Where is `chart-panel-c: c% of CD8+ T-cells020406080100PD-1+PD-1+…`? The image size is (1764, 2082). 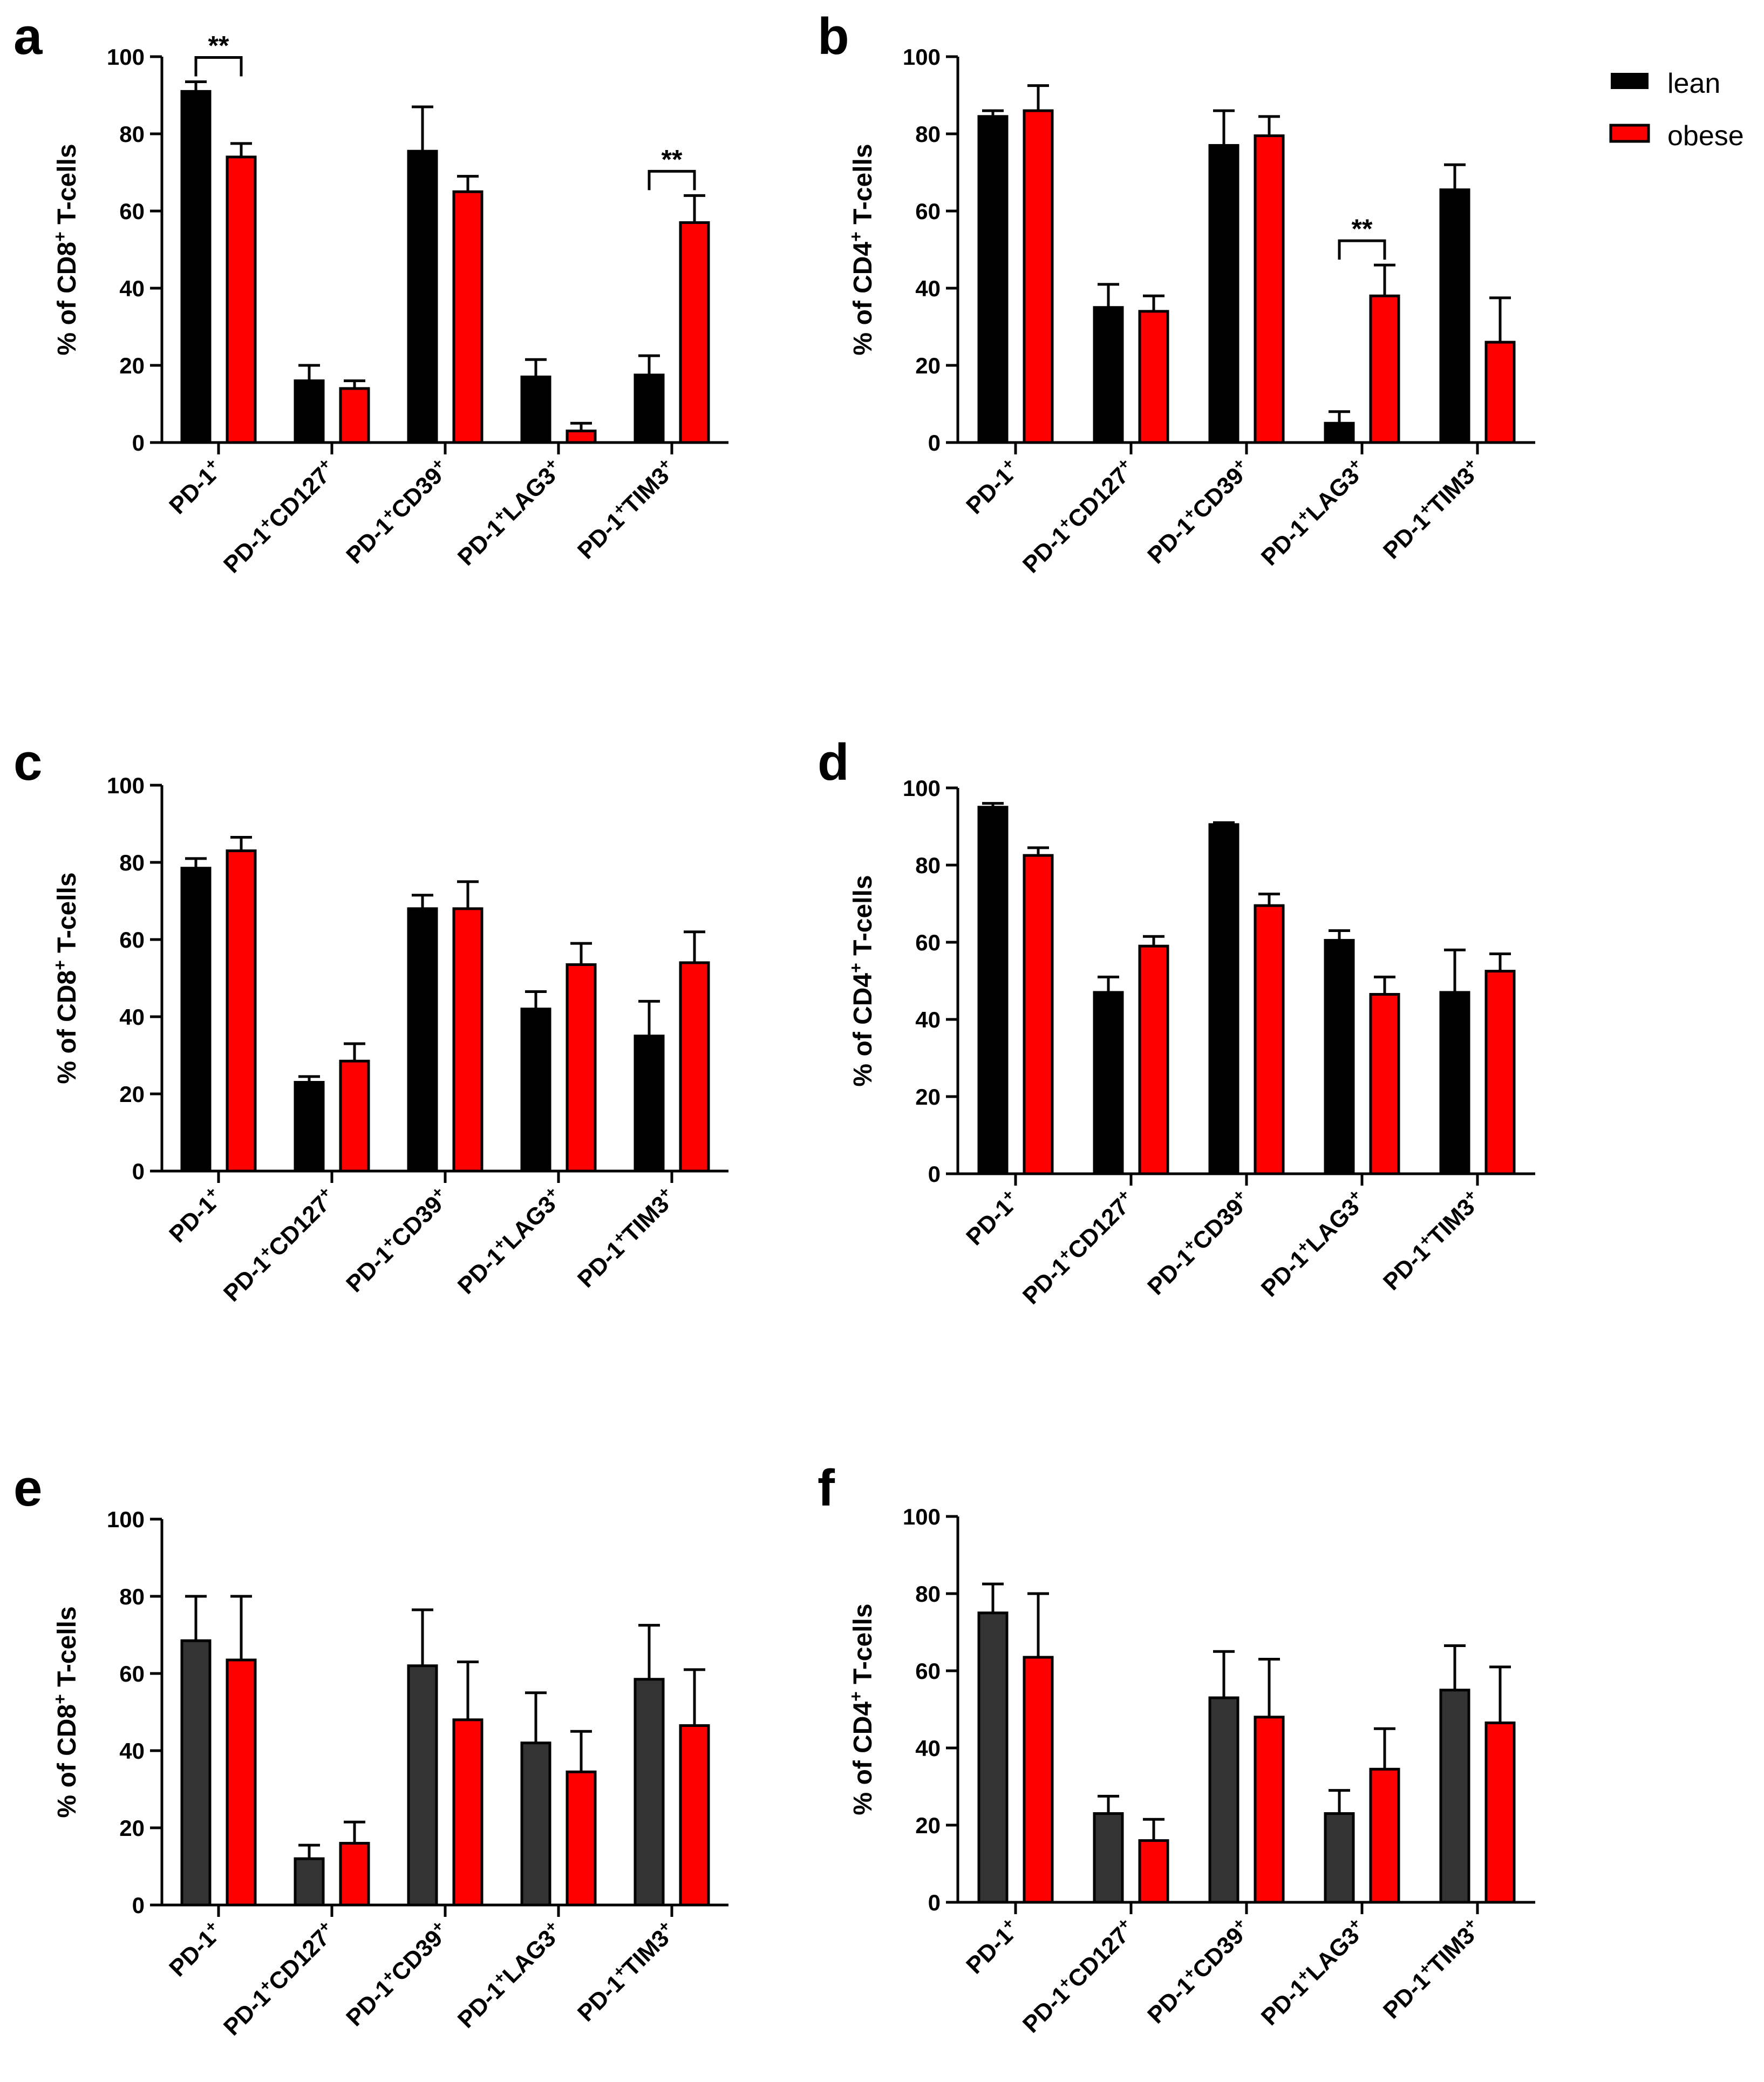 chart-panel-c: c% of CD8+ T-cells020406080100PD-1+PD-1+… is located at coordinates (370, 1020).